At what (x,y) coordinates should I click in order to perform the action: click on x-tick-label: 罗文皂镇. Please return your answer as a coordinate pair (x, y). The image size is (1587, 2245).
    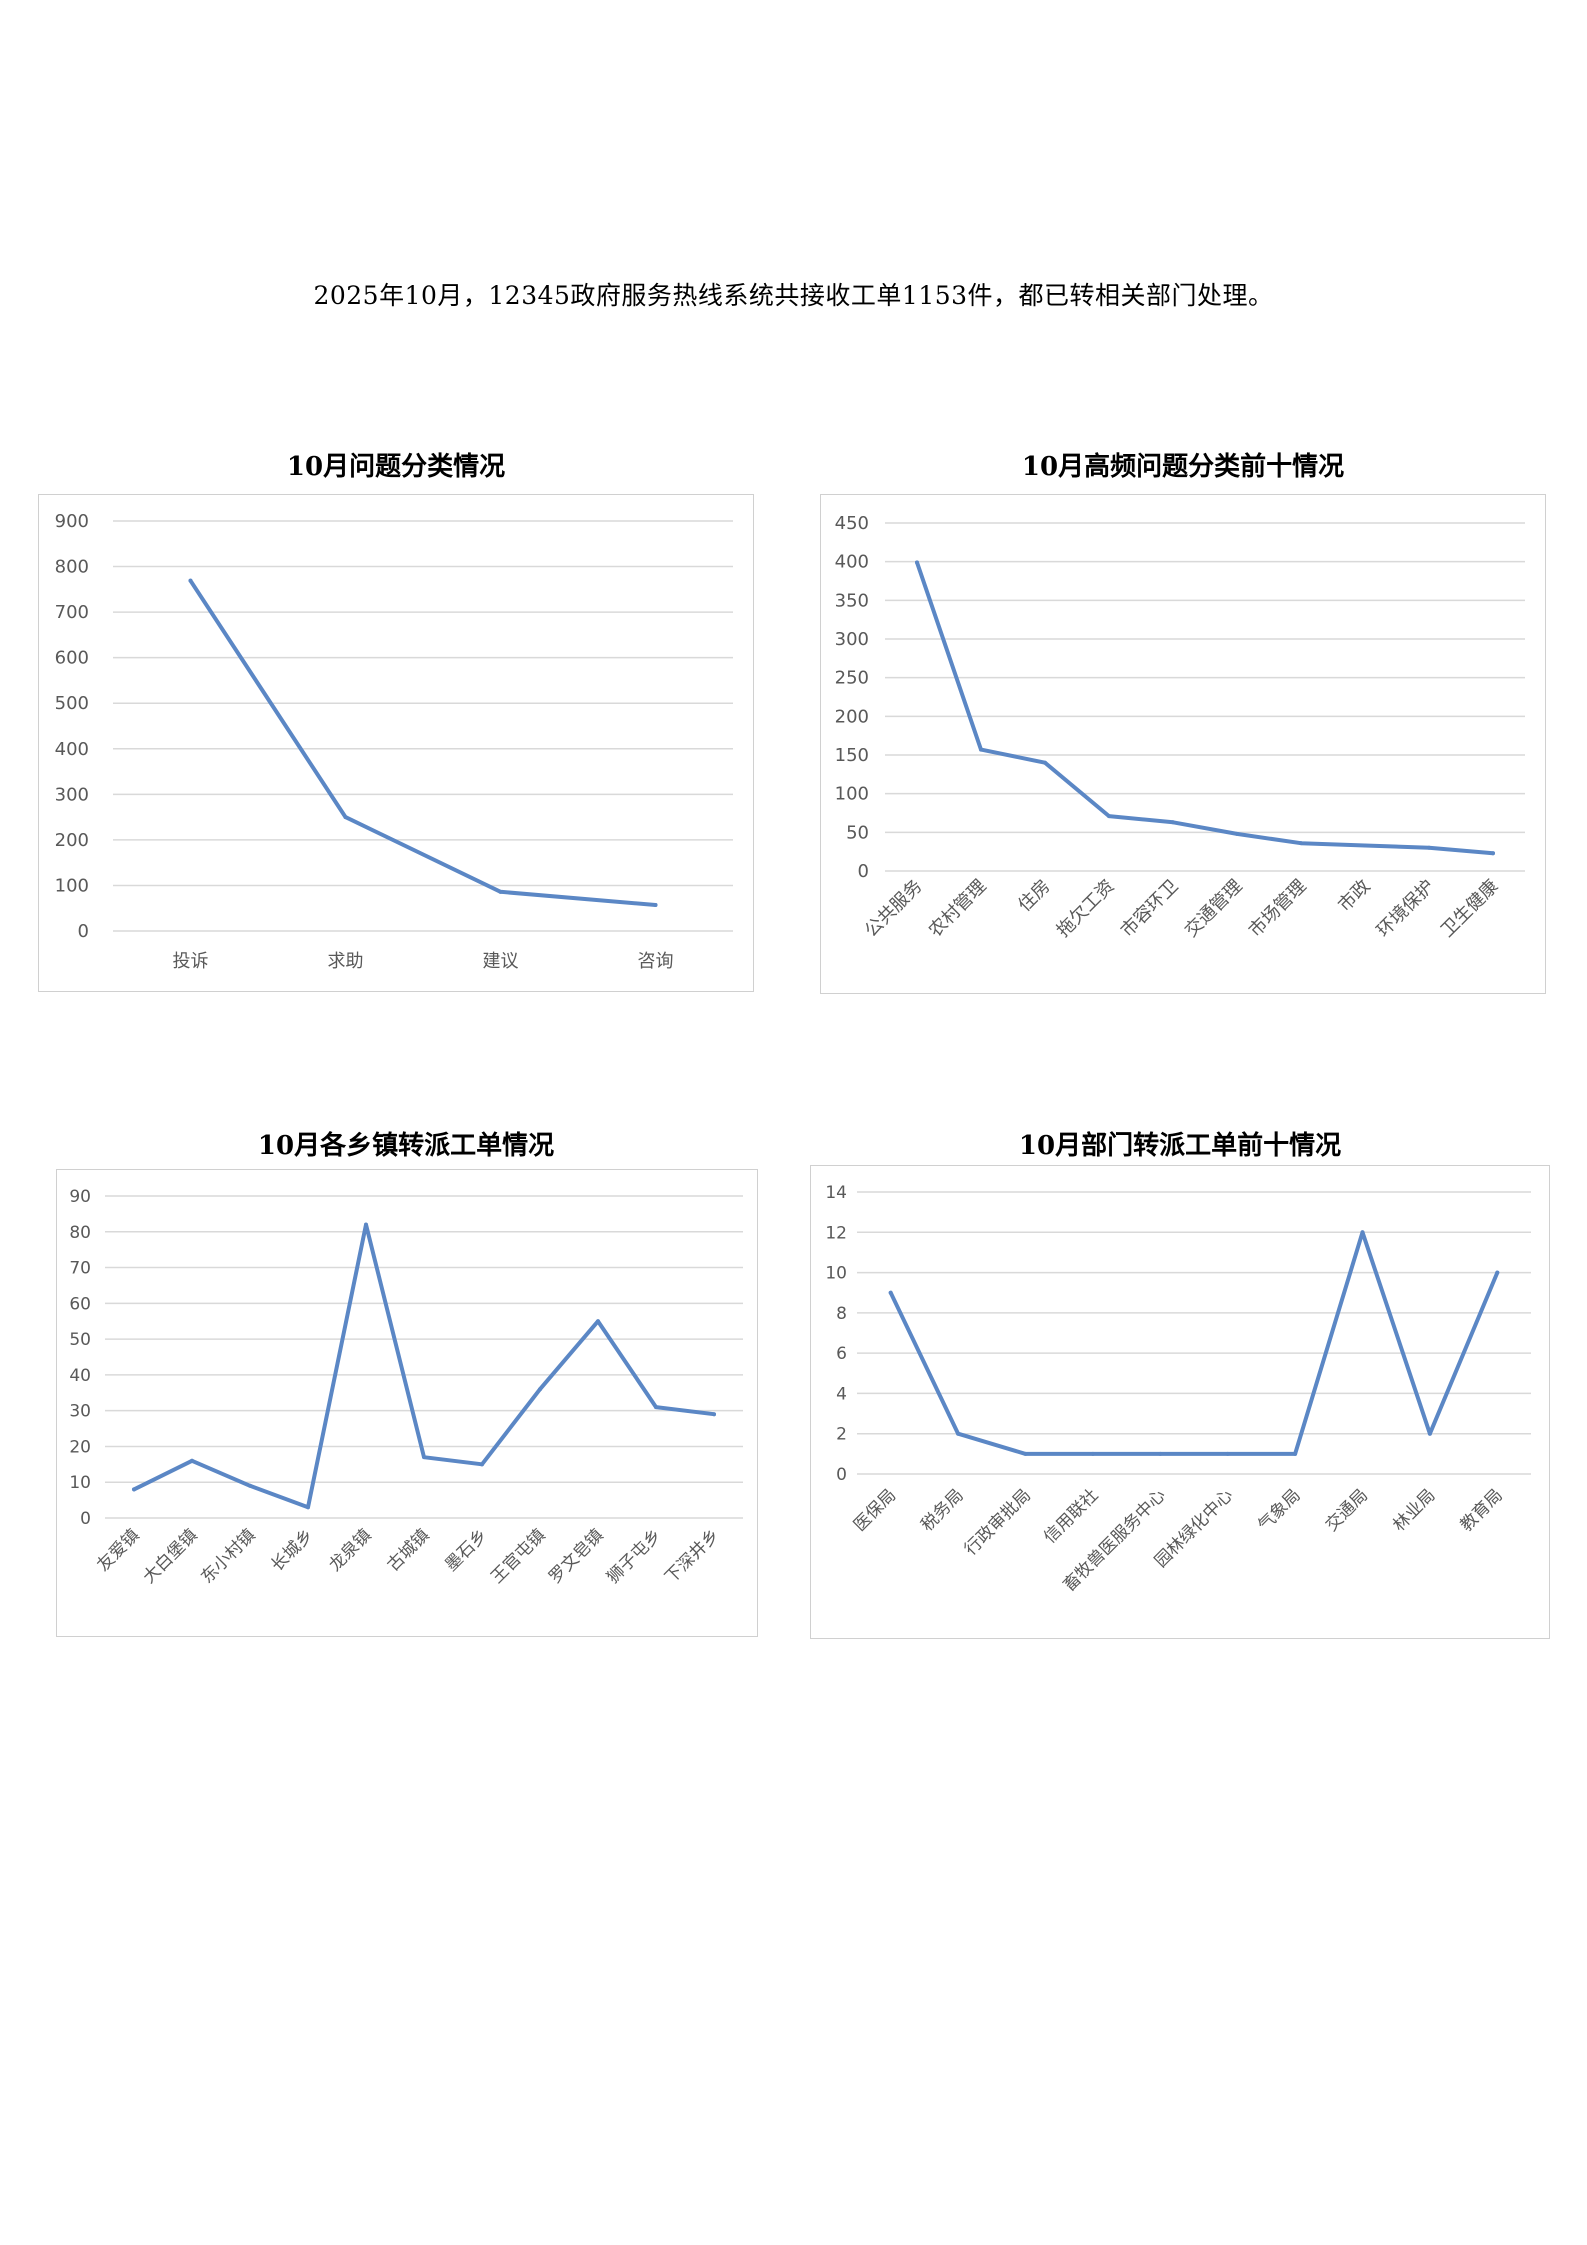
    Looking at the image, I should click on (576, 1556).